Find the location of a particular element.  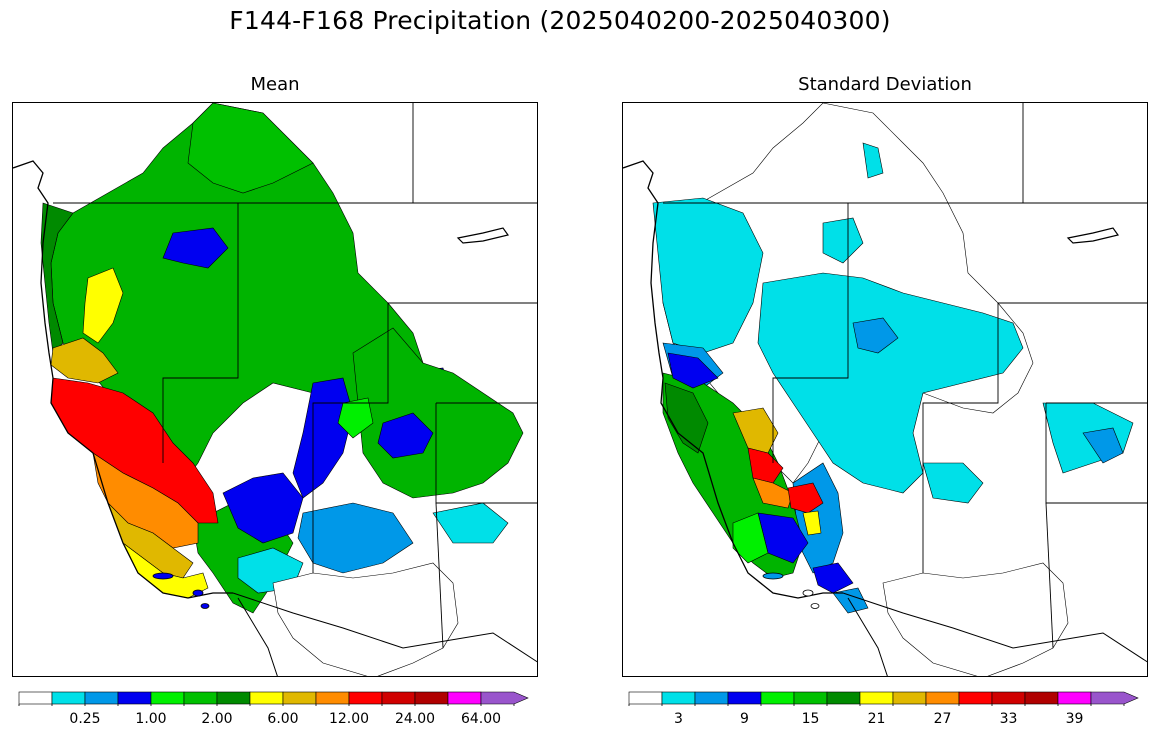

mean-colorbar-segments is located at coordinates (273, 698).